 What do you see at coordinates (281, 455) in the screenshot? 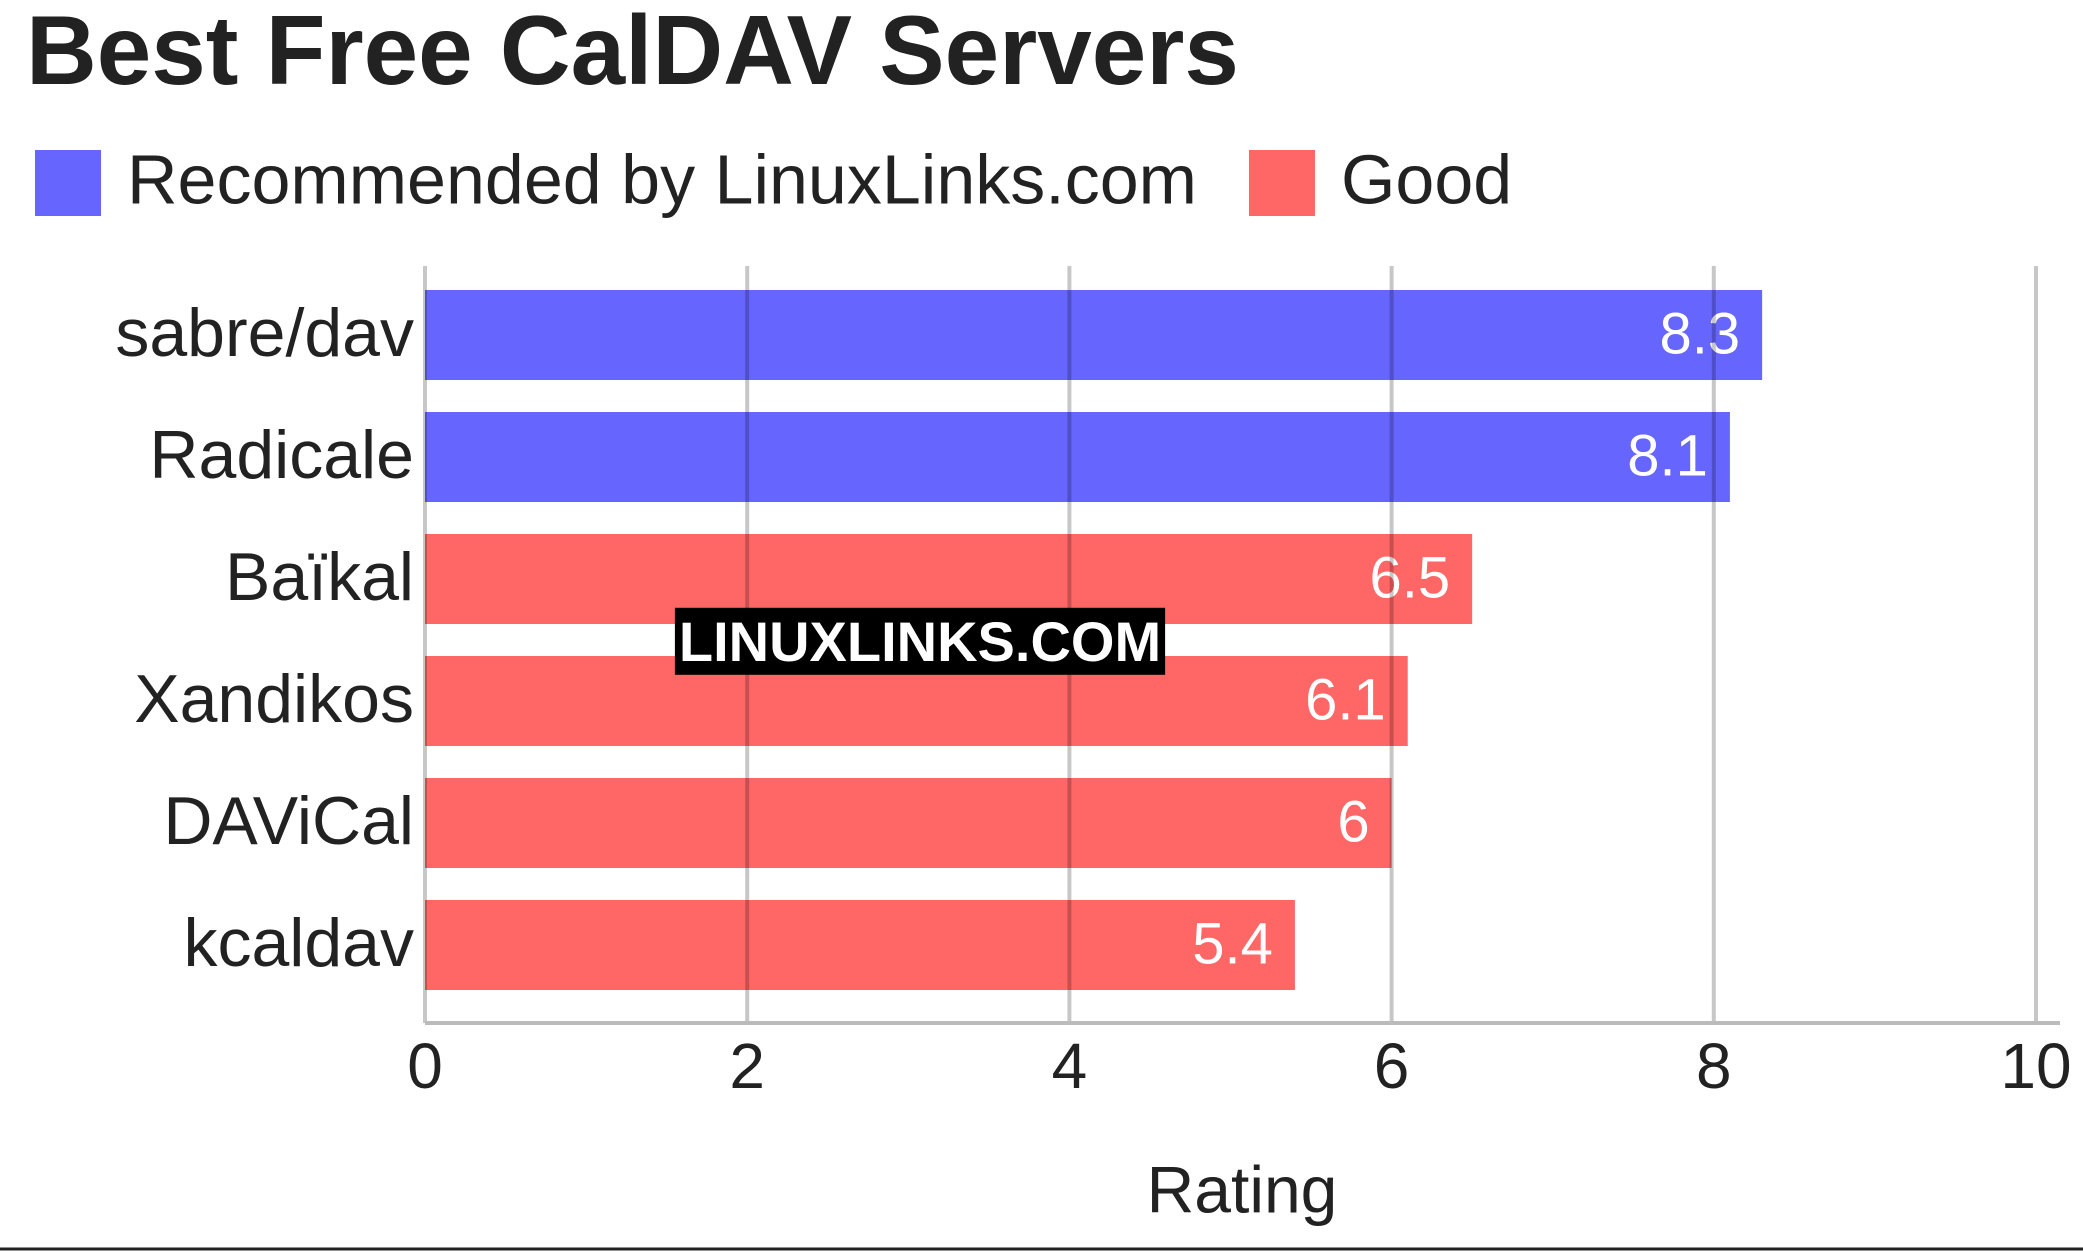
I see `y-tick-label: Radicale` at bounding box center [281, 455].